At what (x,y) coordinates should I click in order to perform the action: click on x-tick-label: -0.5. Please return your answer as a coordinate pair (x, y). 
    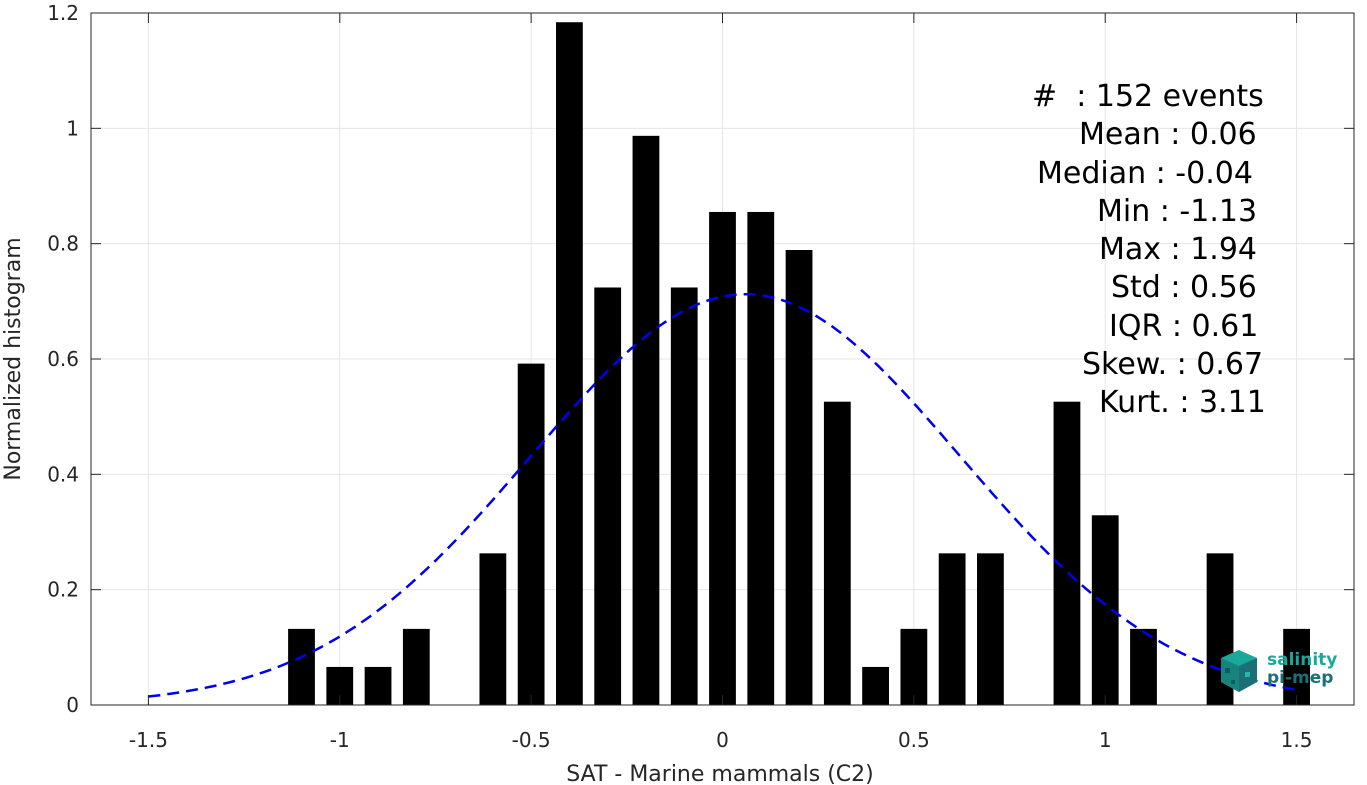
    Looking at the image, I should click on (531, 740).